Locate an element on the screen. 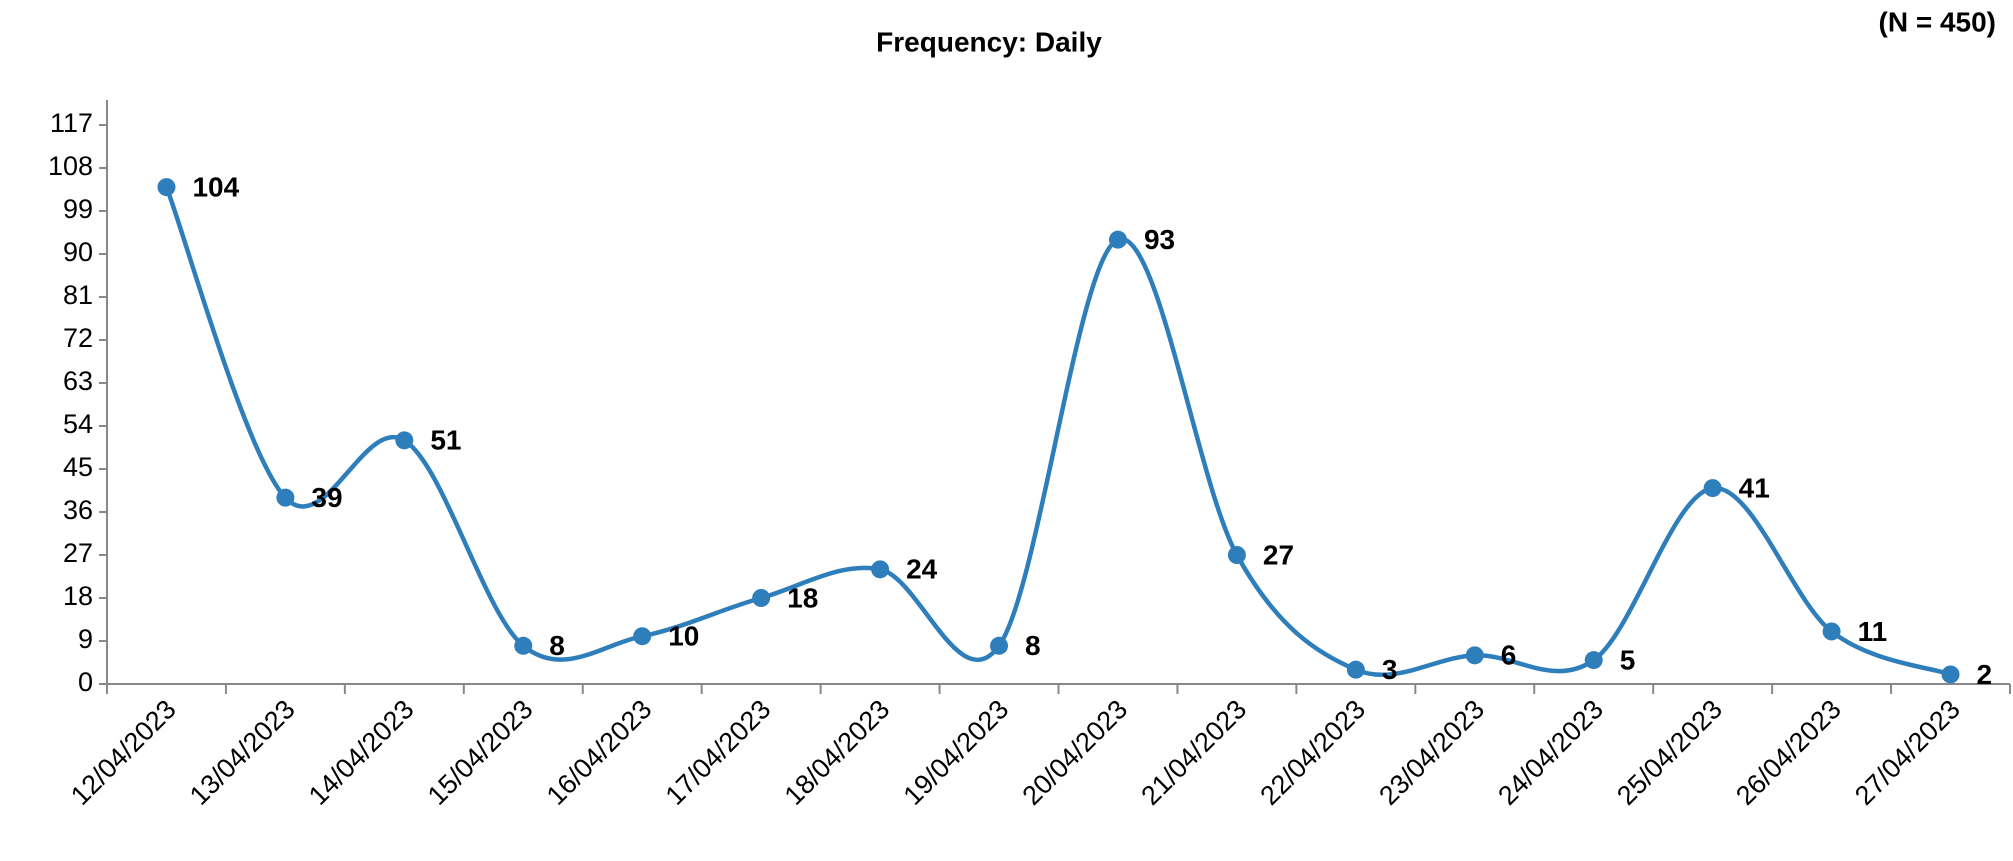 This screenshot has width=2013, height=861. x-tick-label: 16/04/2023 is located at coordinates (599, 752).